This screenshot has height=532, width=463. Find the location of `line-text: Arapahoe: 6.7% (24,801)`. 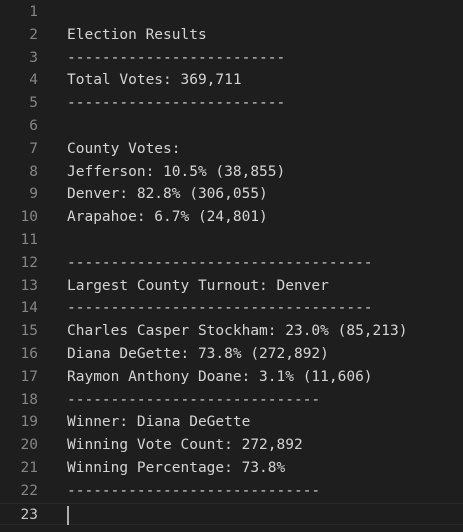

line-text: Arapahoe: 6.7% (24,801) is located at coordinates (167, 217).